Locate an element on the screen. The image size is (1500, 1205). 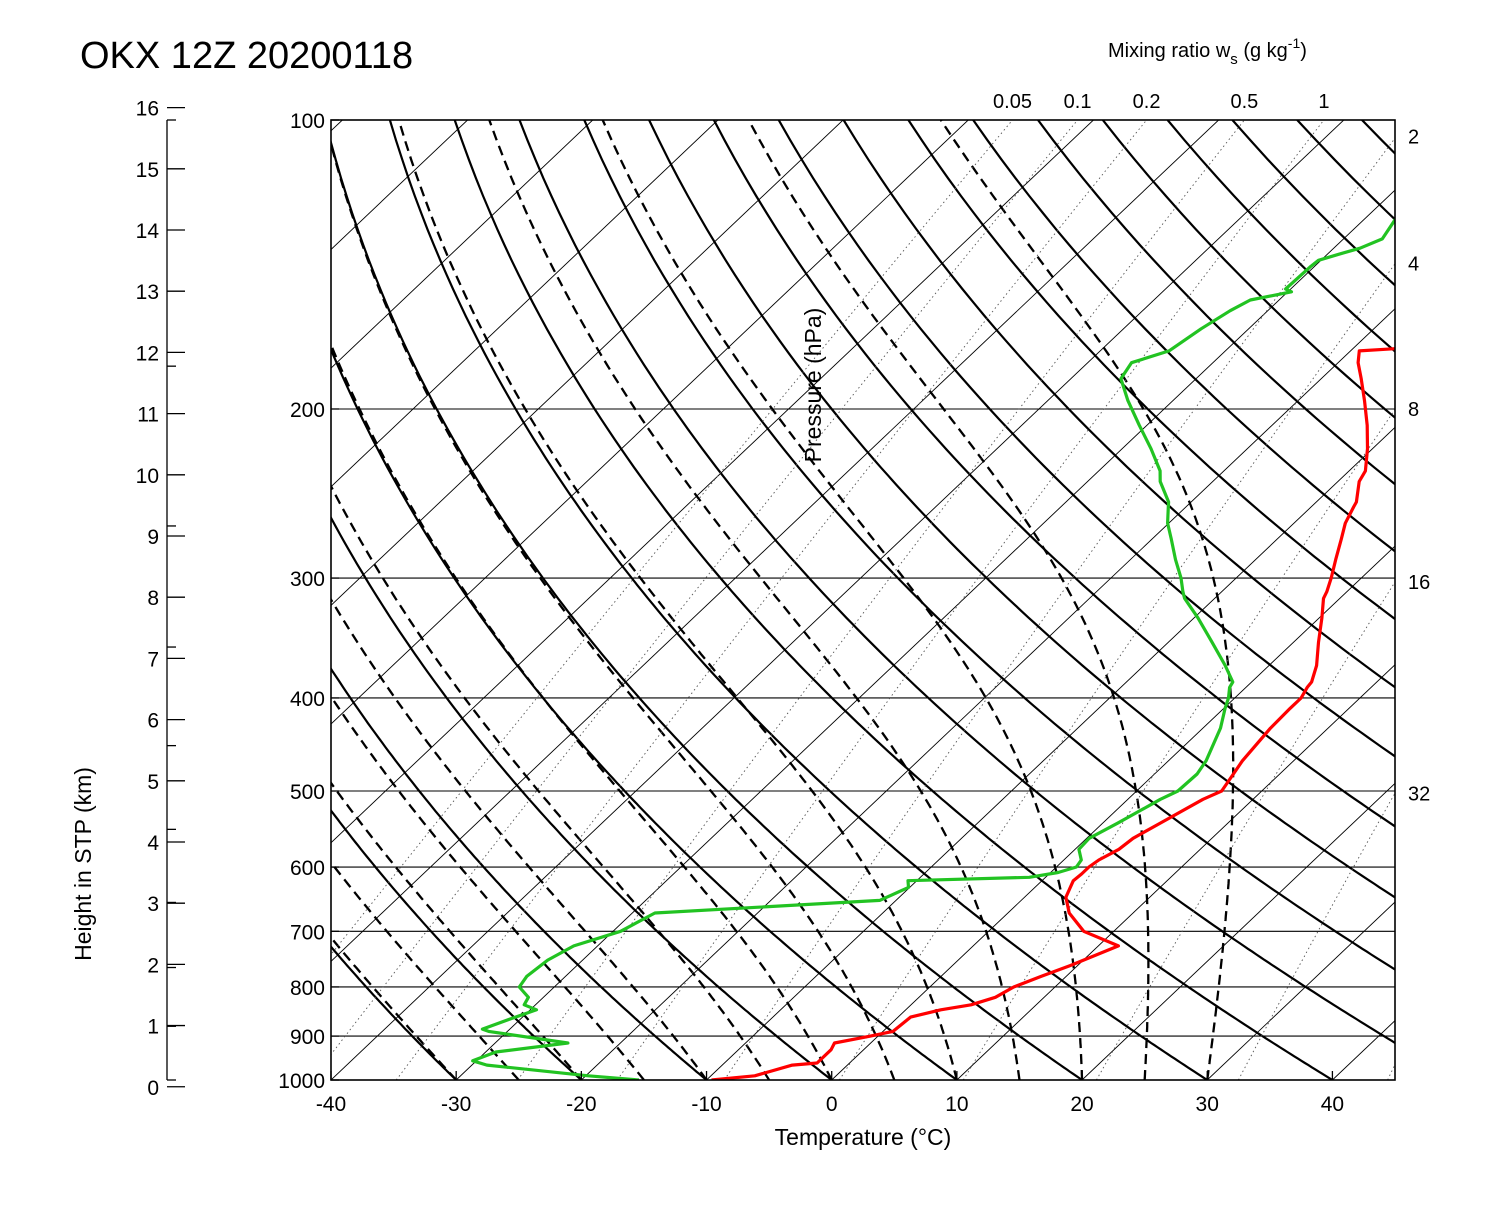
height-tick-label: 12 is located at coordinates (147, 353).